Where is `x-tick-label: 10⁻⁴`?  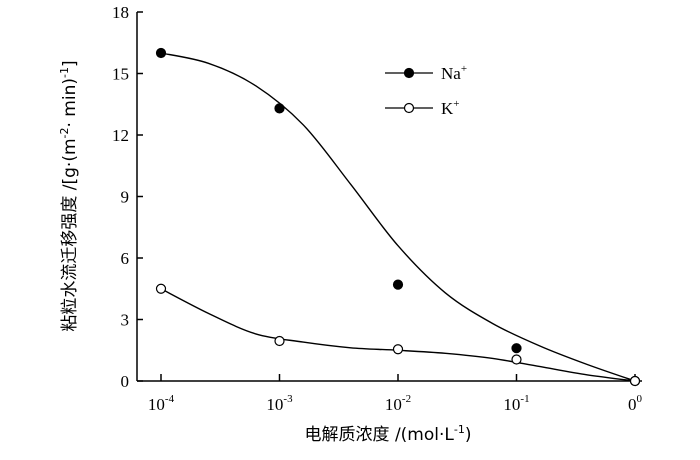 x-tick-label: 10⁻⁴ is located at coordinates (161, 403).